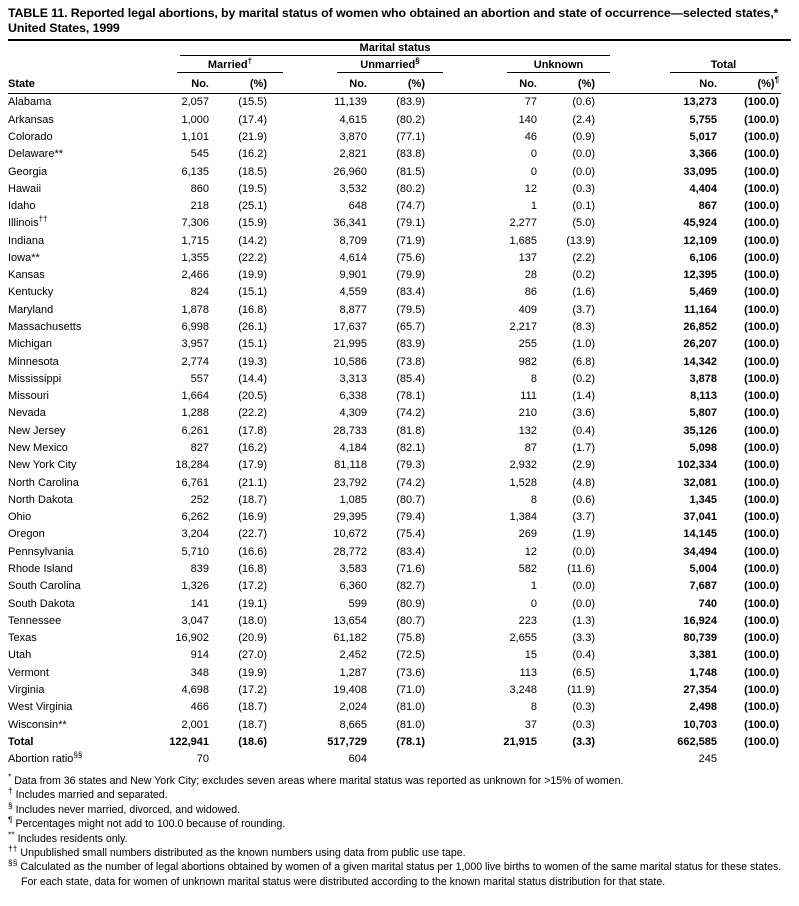  Describe the element at coordinates (31, 292) in the screenshot. I see `state-cell: Kentucky` at that location.